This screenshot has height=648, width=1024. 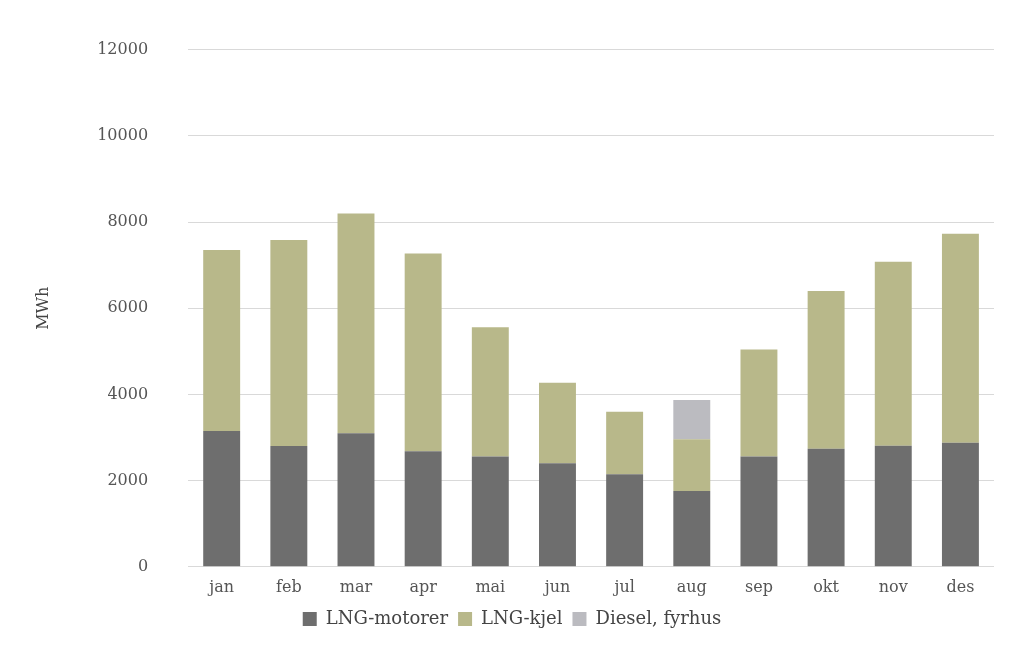 I want to click on x-tick-label: mai, so click(x=490, y=586).